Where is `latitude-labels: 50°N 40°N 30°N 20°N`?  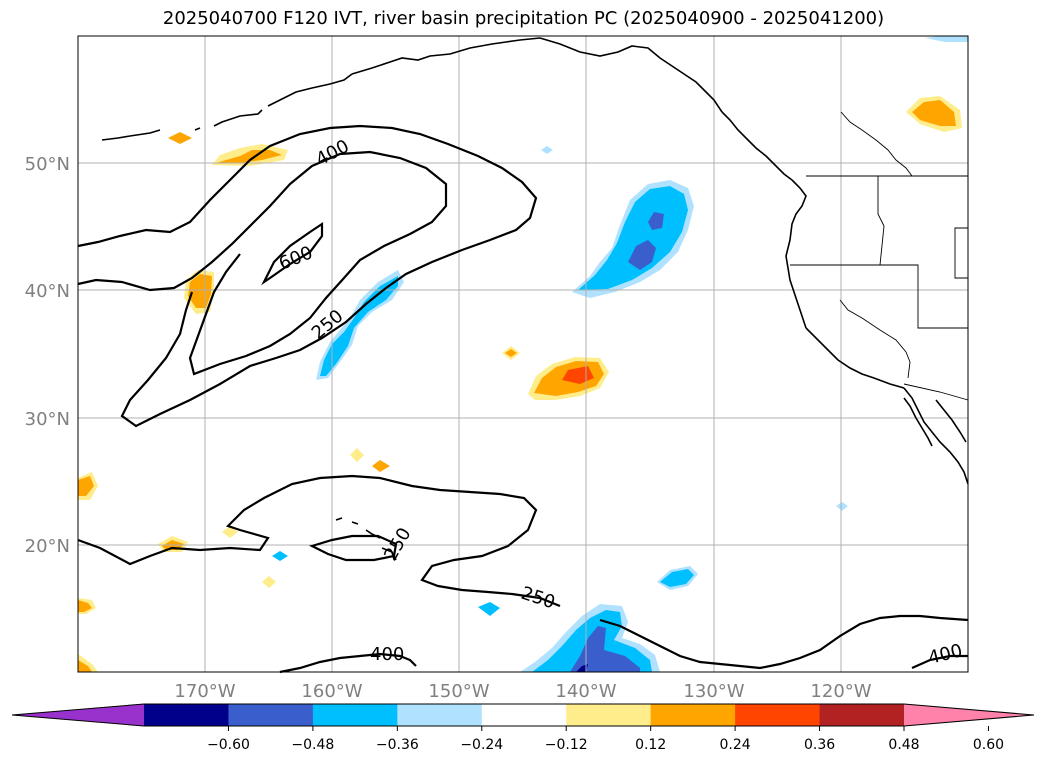 latitude-labels: 50°N 40°N 30°N 20°N is located at coordinates (47, 355).